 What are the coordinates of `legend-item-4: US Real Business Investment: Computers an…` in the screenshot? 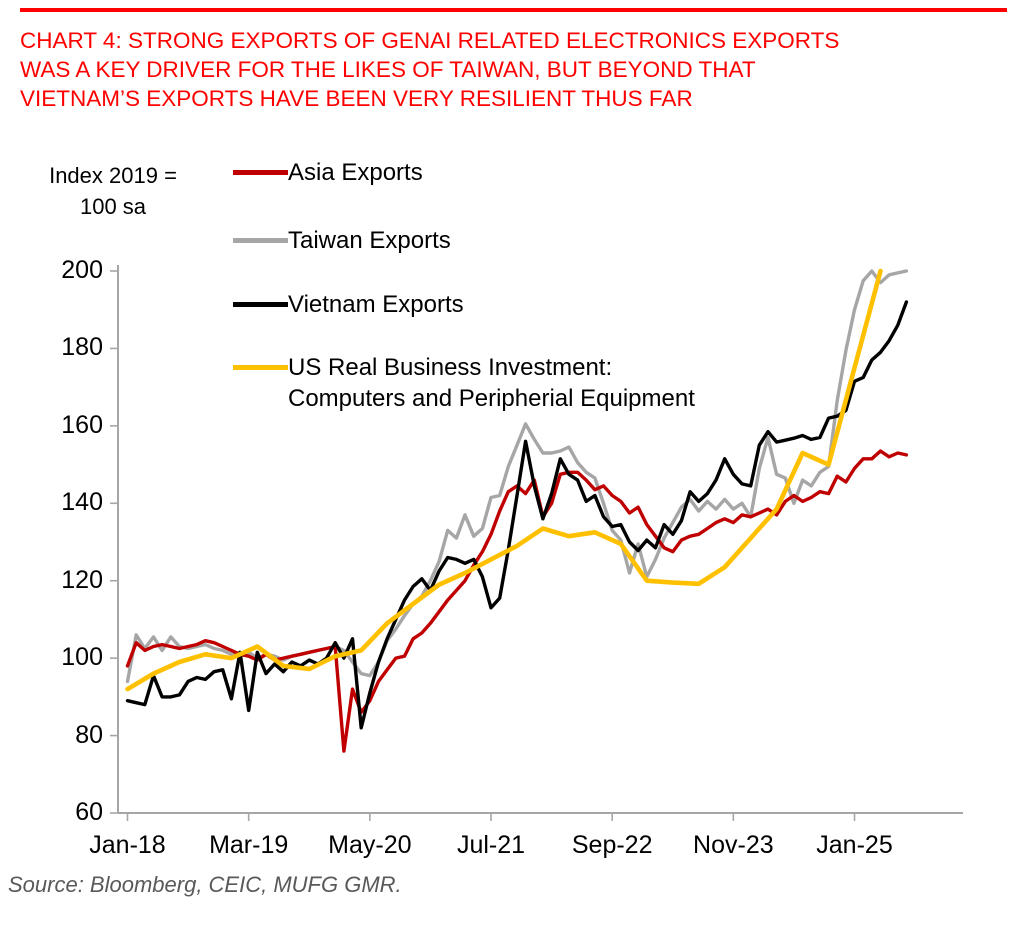 It's located at (464, 383).